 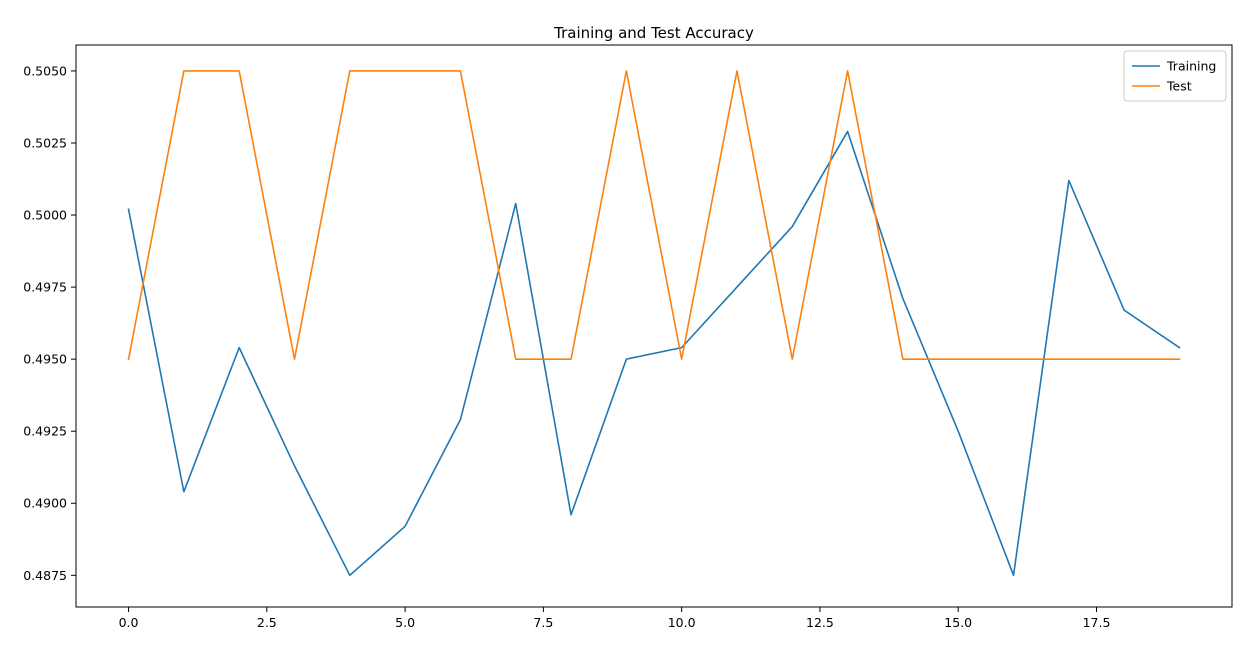 I want to click on y-tick-label: 0.4900, so click(x=45, y=503).